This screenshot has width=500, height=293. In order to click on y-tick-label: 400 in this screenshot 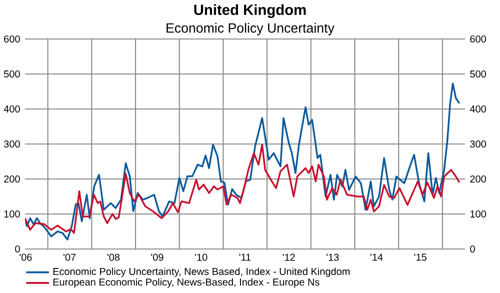, I will do `click(12, 109)`.